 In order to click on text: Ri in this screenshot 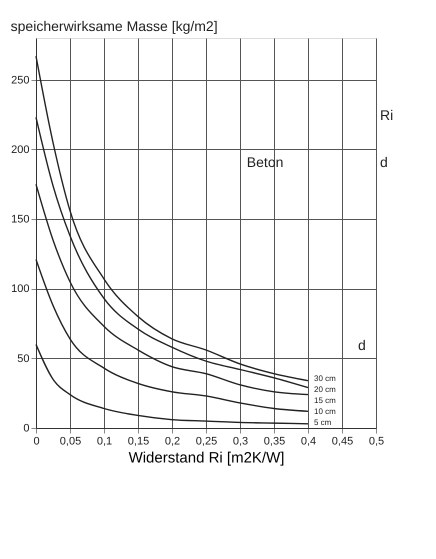, I will do `click(387, 115)`.